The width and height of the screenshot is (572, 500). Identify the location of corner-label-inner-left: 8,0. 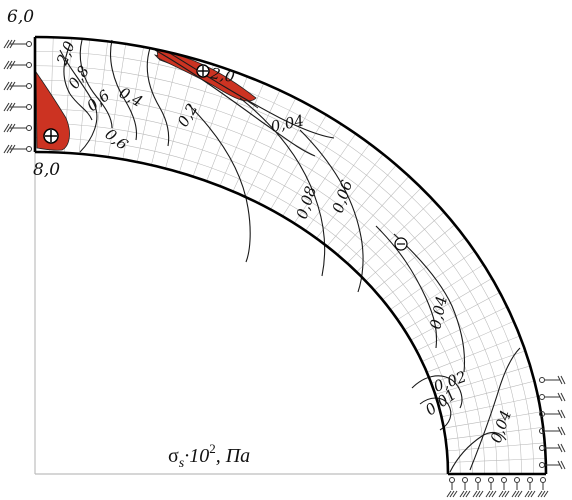
(46, 170).